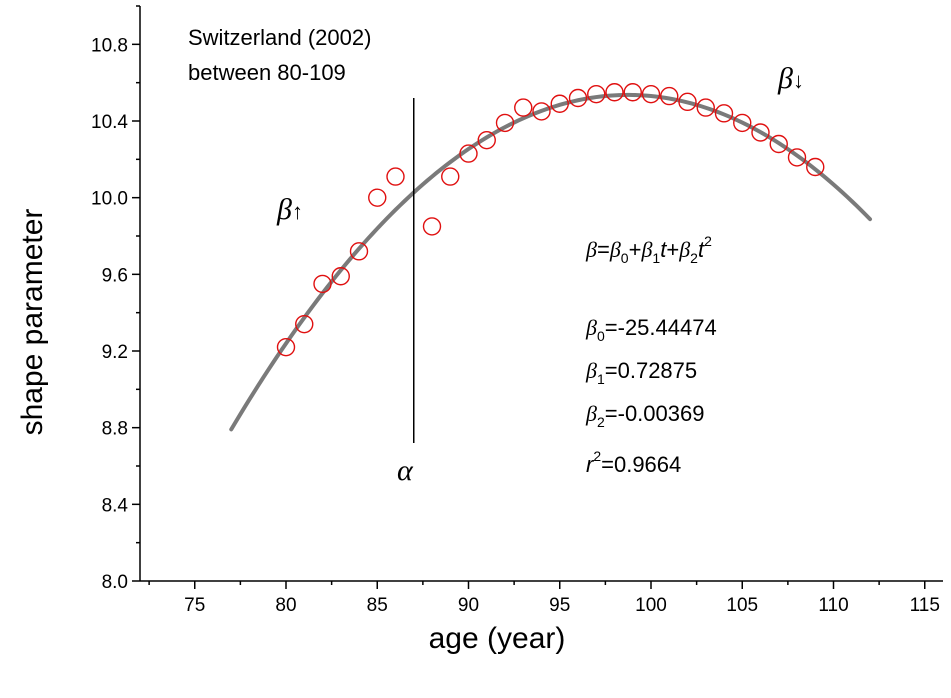  I want to click on arrow-down-icon: ↓, so click(798, 80).